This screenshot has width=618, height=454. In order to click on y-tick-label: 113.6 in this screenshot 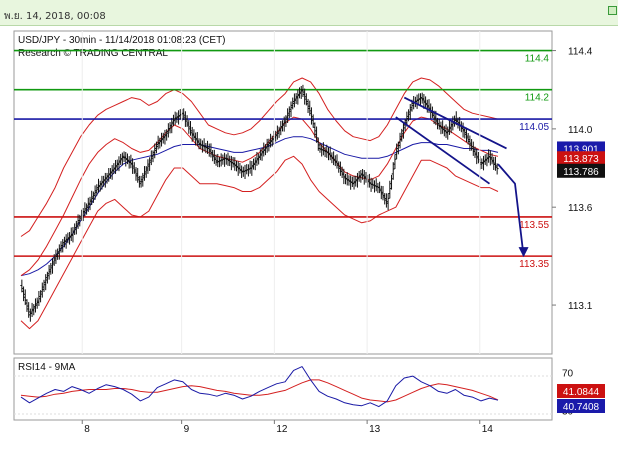, I will do `click(580, 208)`.